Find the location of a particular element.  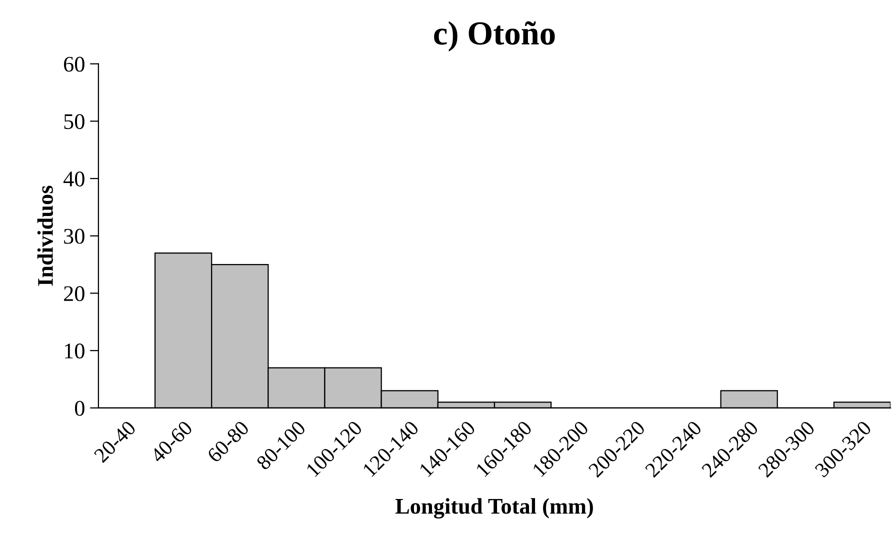

y-tick-label: 50 is located at coordinates (74, 122).